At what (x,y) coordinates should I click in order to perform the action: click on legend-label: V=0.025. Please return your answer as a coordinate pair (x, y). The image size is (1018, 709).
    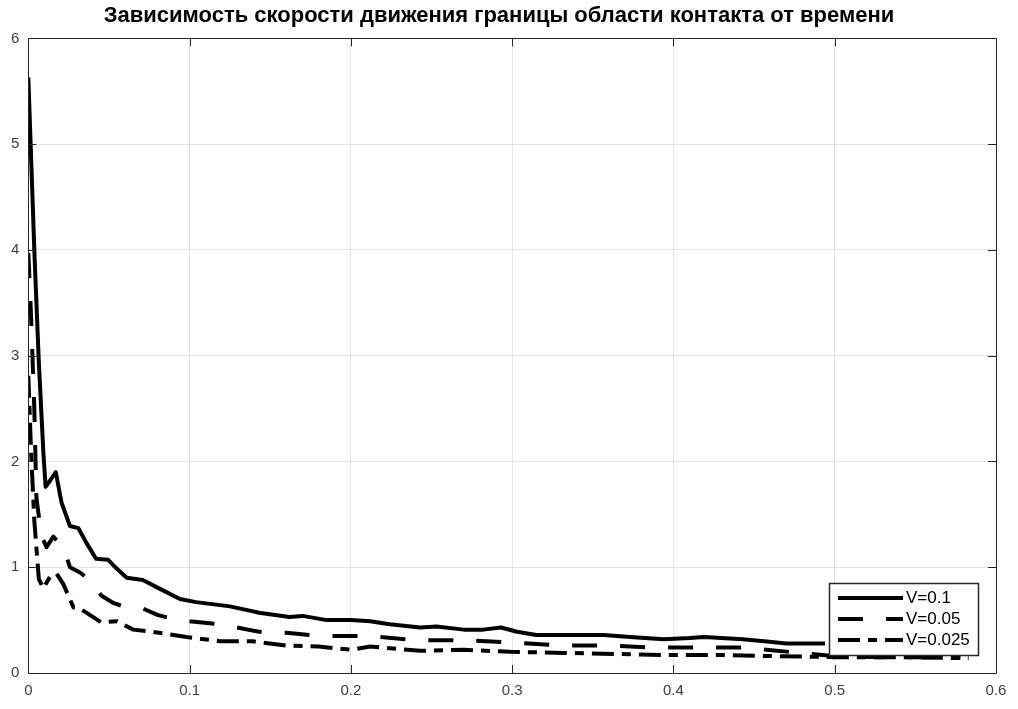
    Looking at the image, I should click on (938, 639).